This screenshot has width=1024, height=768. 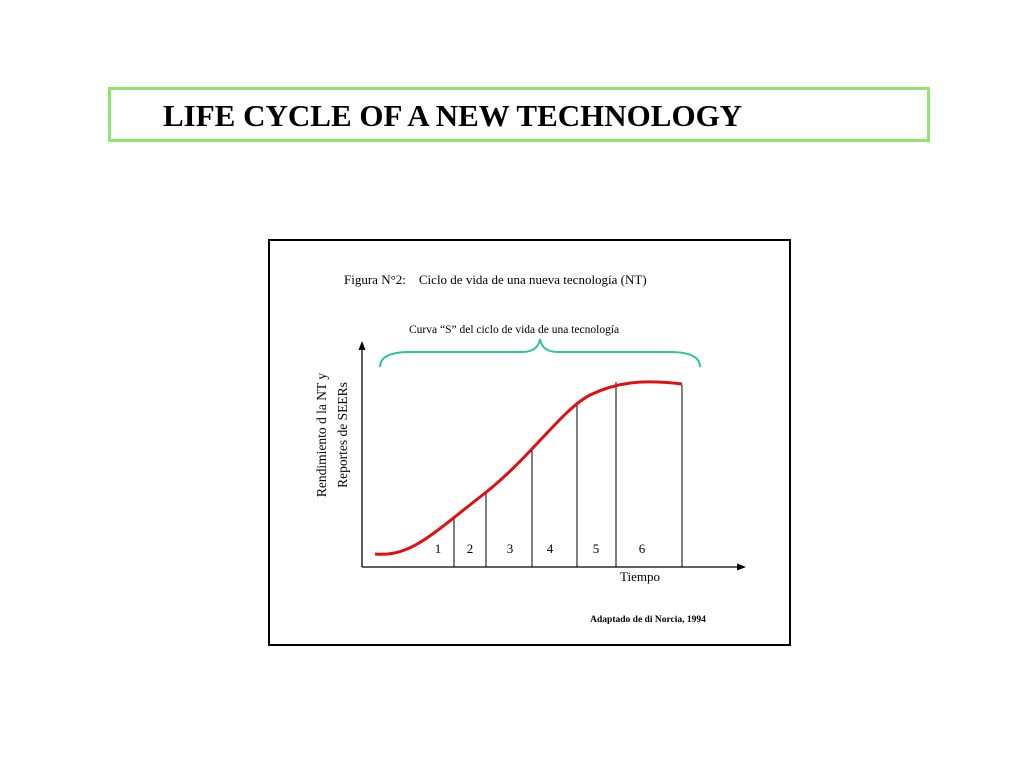 I want to click on x-axis-arrow, so click(x=741, y=567).